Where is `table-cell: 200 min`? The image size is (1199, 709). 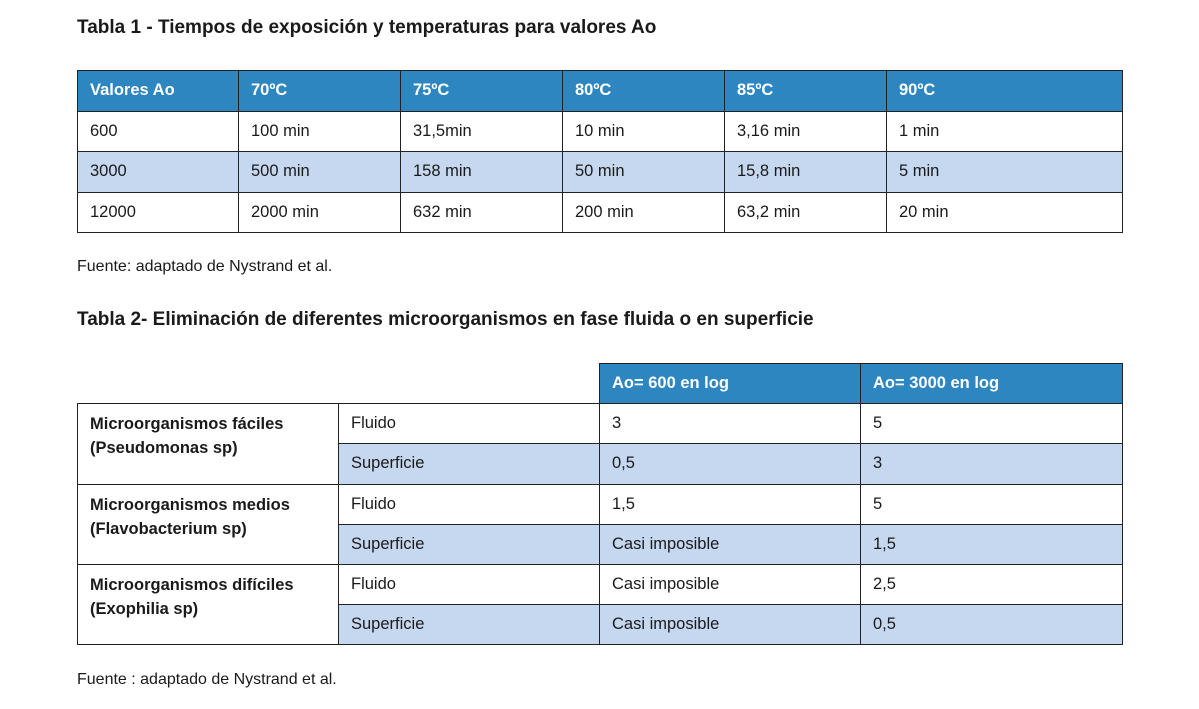 table-cell: 200 min is located at coordinates (643, 212).